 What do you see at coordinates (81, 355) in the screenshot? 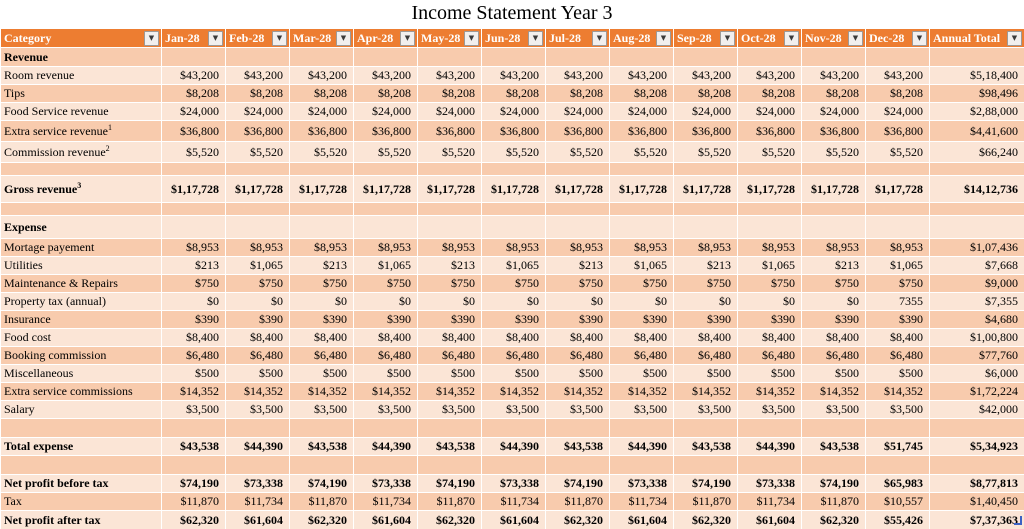
I see `row-label-cell: Booking commission` at bounding box center [81, 355].